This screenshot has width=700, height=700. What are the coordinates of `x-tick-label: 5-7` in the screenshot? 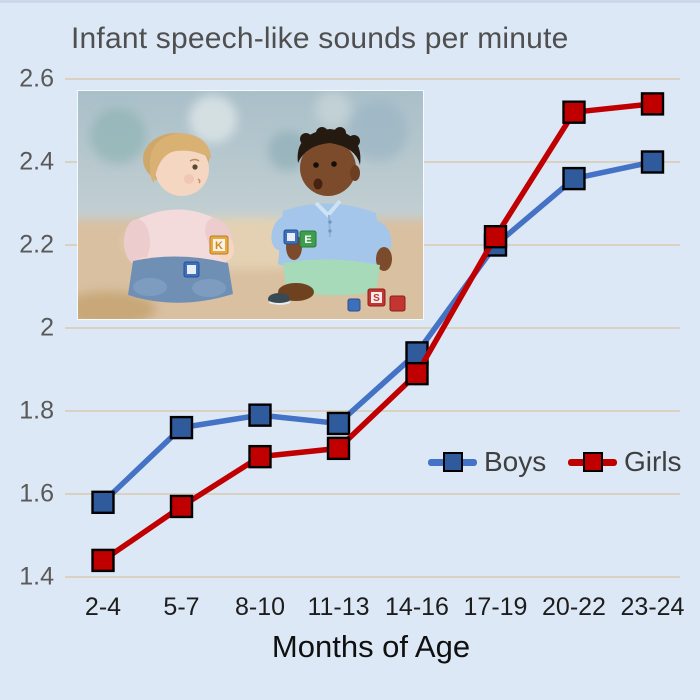 It's located at (181, 607).